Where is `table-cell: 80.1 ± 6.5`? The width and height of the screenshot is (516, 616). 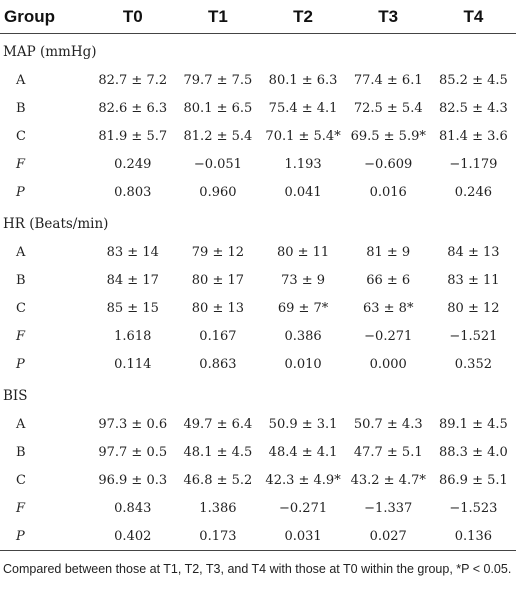
table-cell: 80.1 ± 6.5 is located at coordinates (218, 108).